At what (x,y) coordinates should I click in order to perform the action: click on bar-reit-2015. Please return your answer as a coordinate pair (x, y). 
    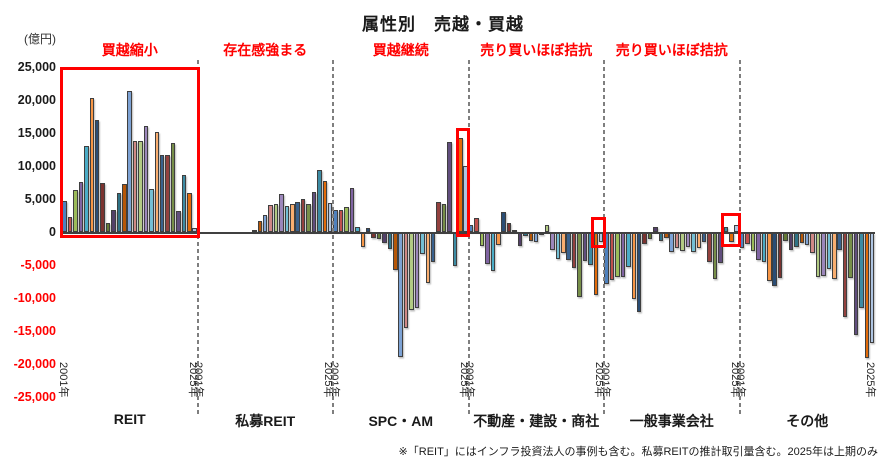
    Looking at the image, I should click on (140, 186).